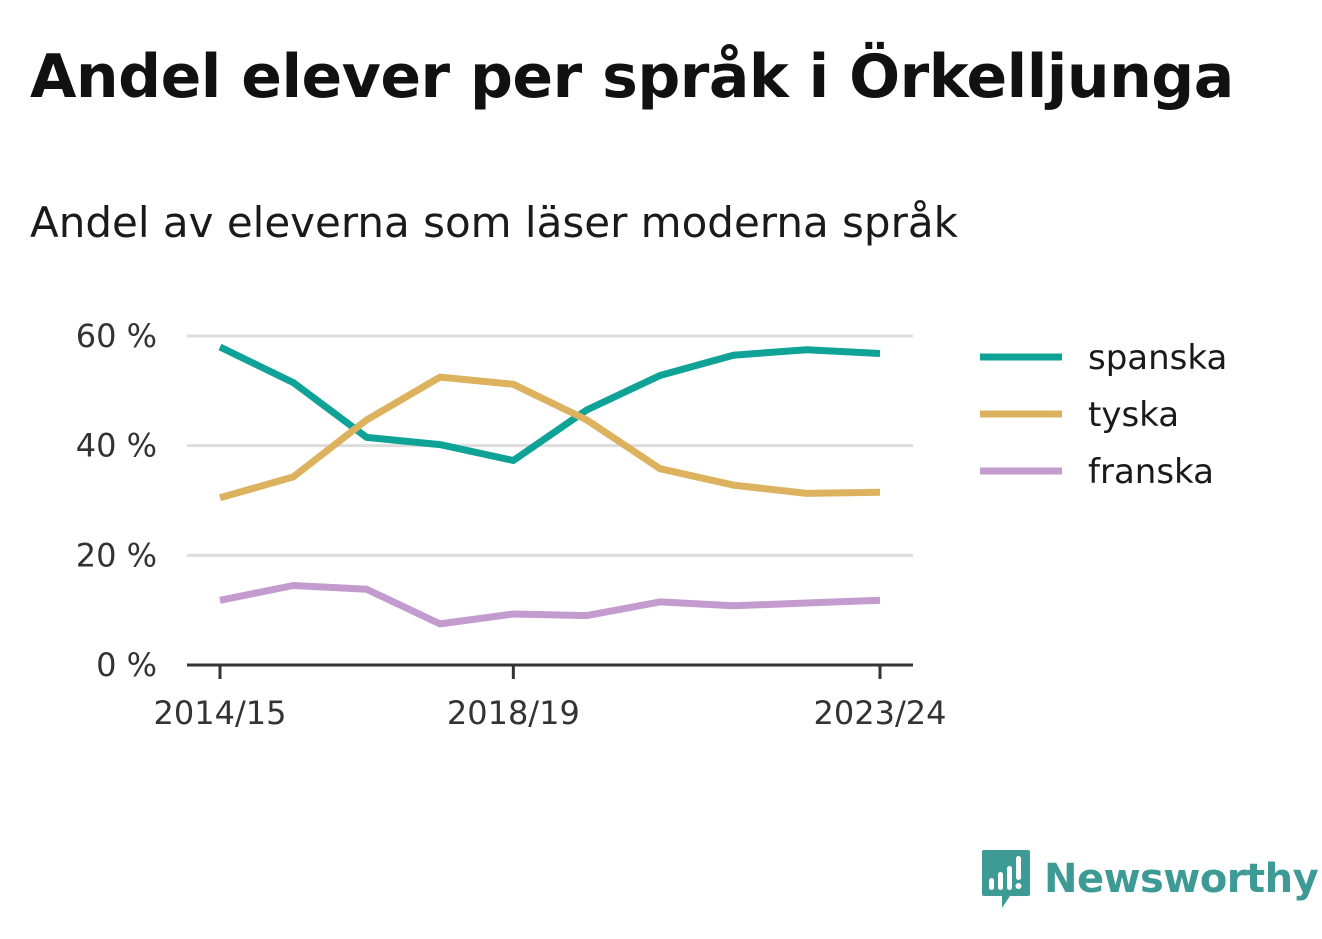 The width and height of the screenshot is (1322, 939). I want to click on y-tick-label: 60 %, so click(116, 336).